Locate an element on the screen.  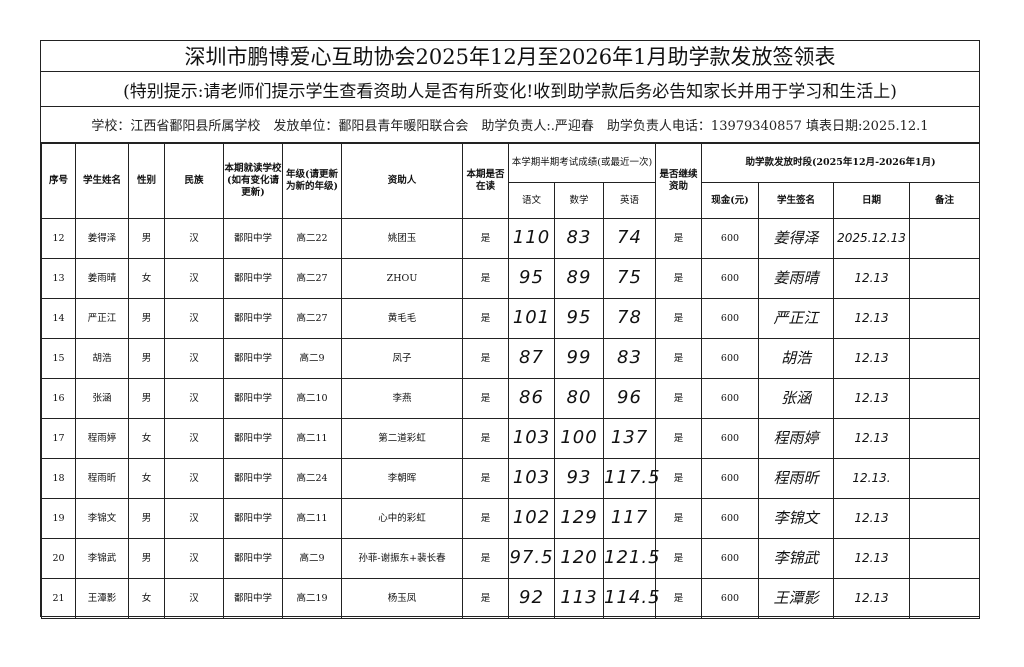
cell-signature: 张涵 is located at coordinates (796, 398).